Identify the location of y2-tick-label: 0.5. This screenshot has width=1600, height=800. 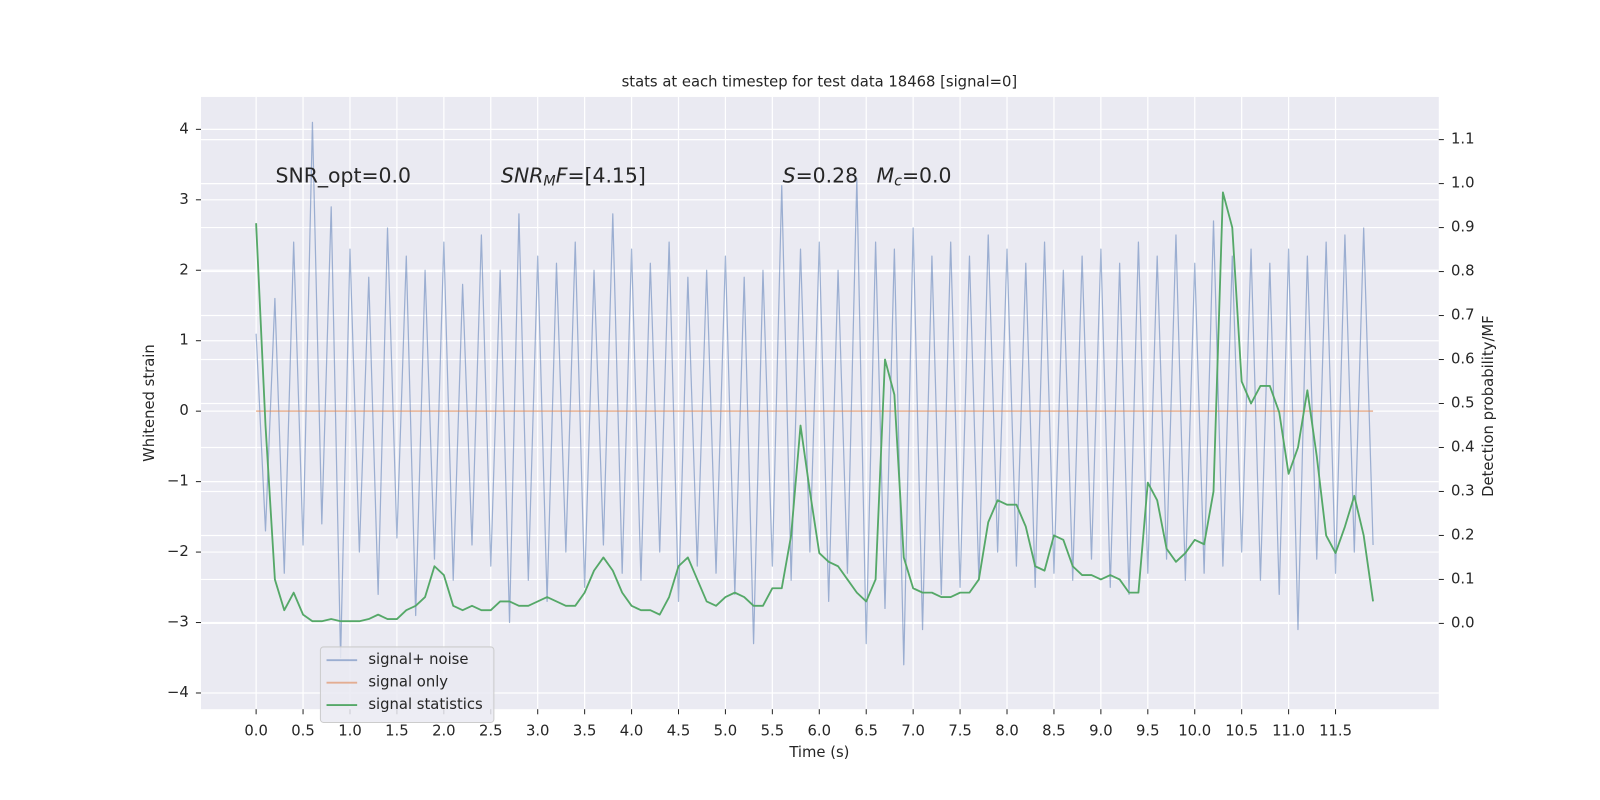
(1463, 403).